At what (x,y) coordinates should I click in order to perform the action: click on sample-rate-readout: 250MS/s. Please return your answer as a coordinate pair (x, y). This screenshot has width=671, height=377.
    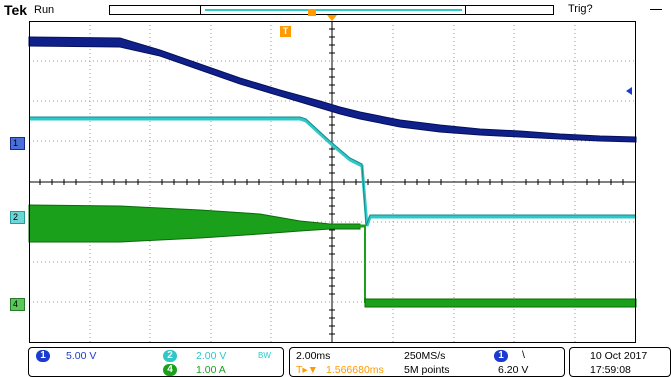
    Looking at the image, I should click on (425, 356).